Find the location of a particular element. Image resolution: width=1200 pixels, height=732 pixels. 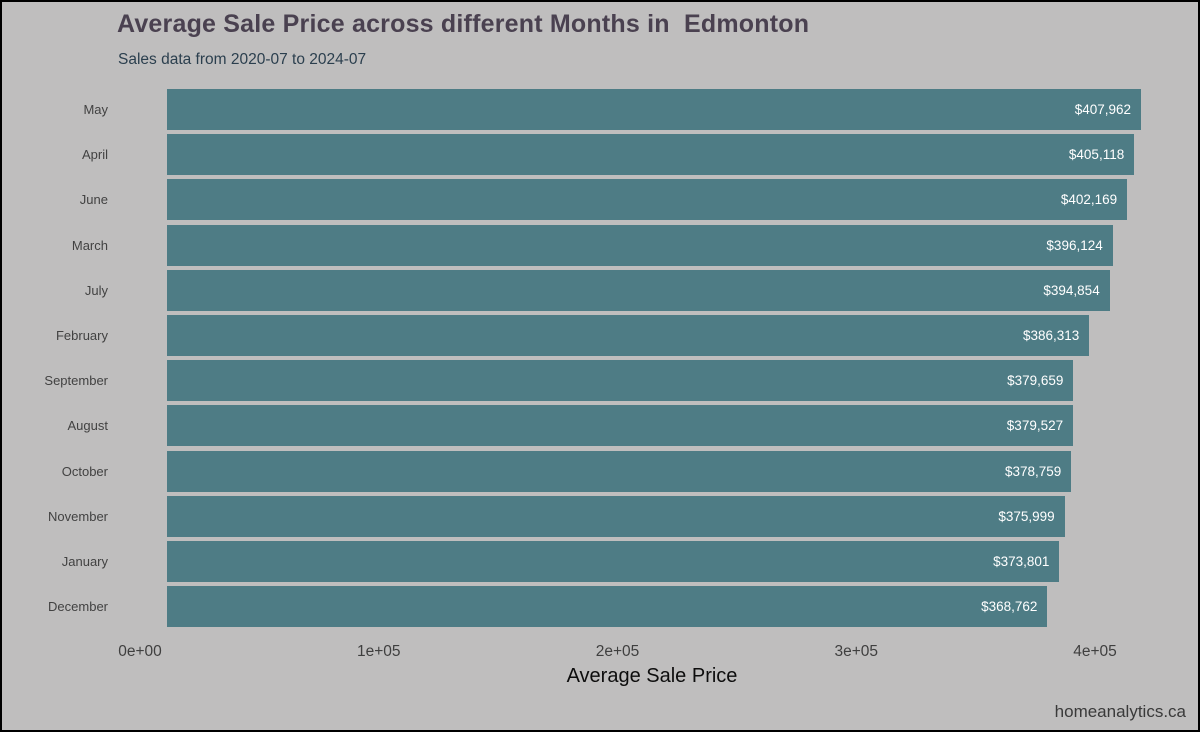

category-label: February is located at coordinates (81, 335).